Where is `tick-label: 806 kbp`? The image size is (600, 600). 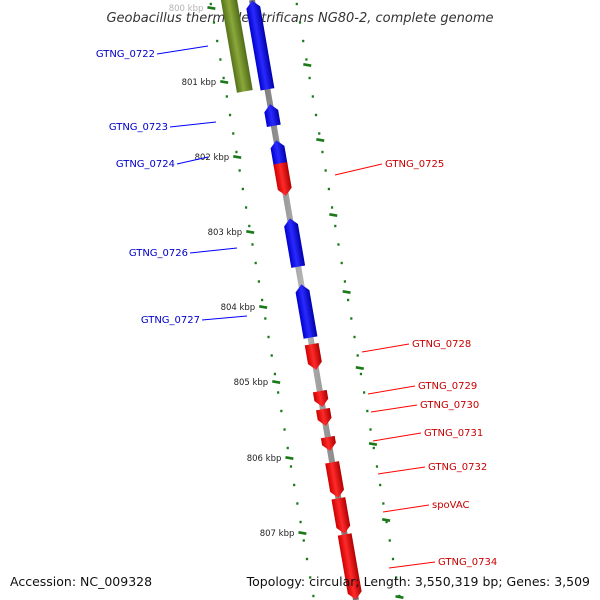
tick-label: 806 kbp is located at coordinates (264, 459).